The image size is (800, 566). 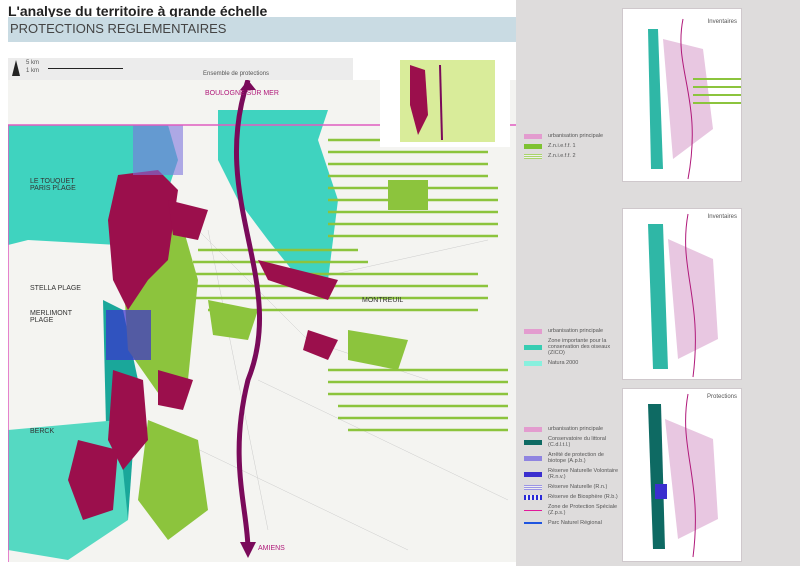 What do you see at coordinates (577, 442) in the screenshot?
I see `legend-label: Conservatoire du littoral (C.d.l.t.l.)` at bounding box center [577, 442].